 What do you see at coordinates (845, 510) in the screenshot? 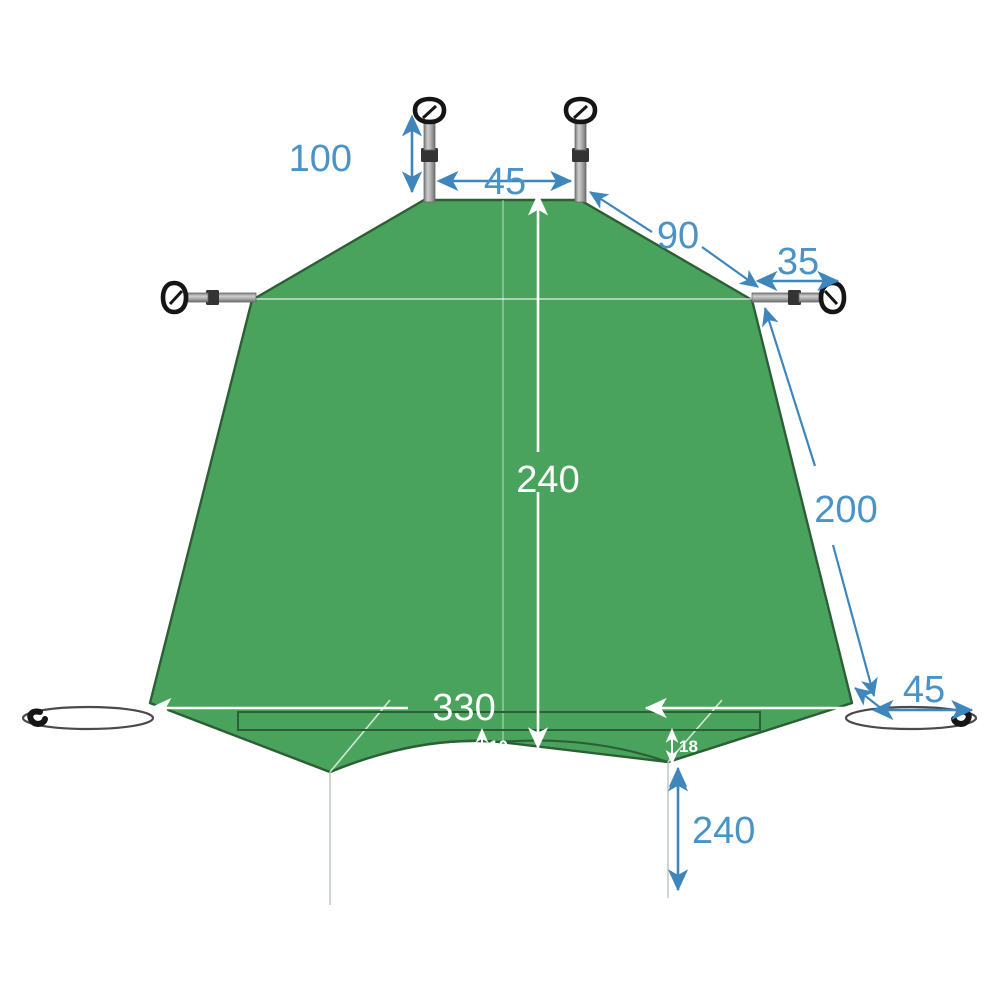
I see `dimension-label-200: 200` at bounding box center [845, 510].